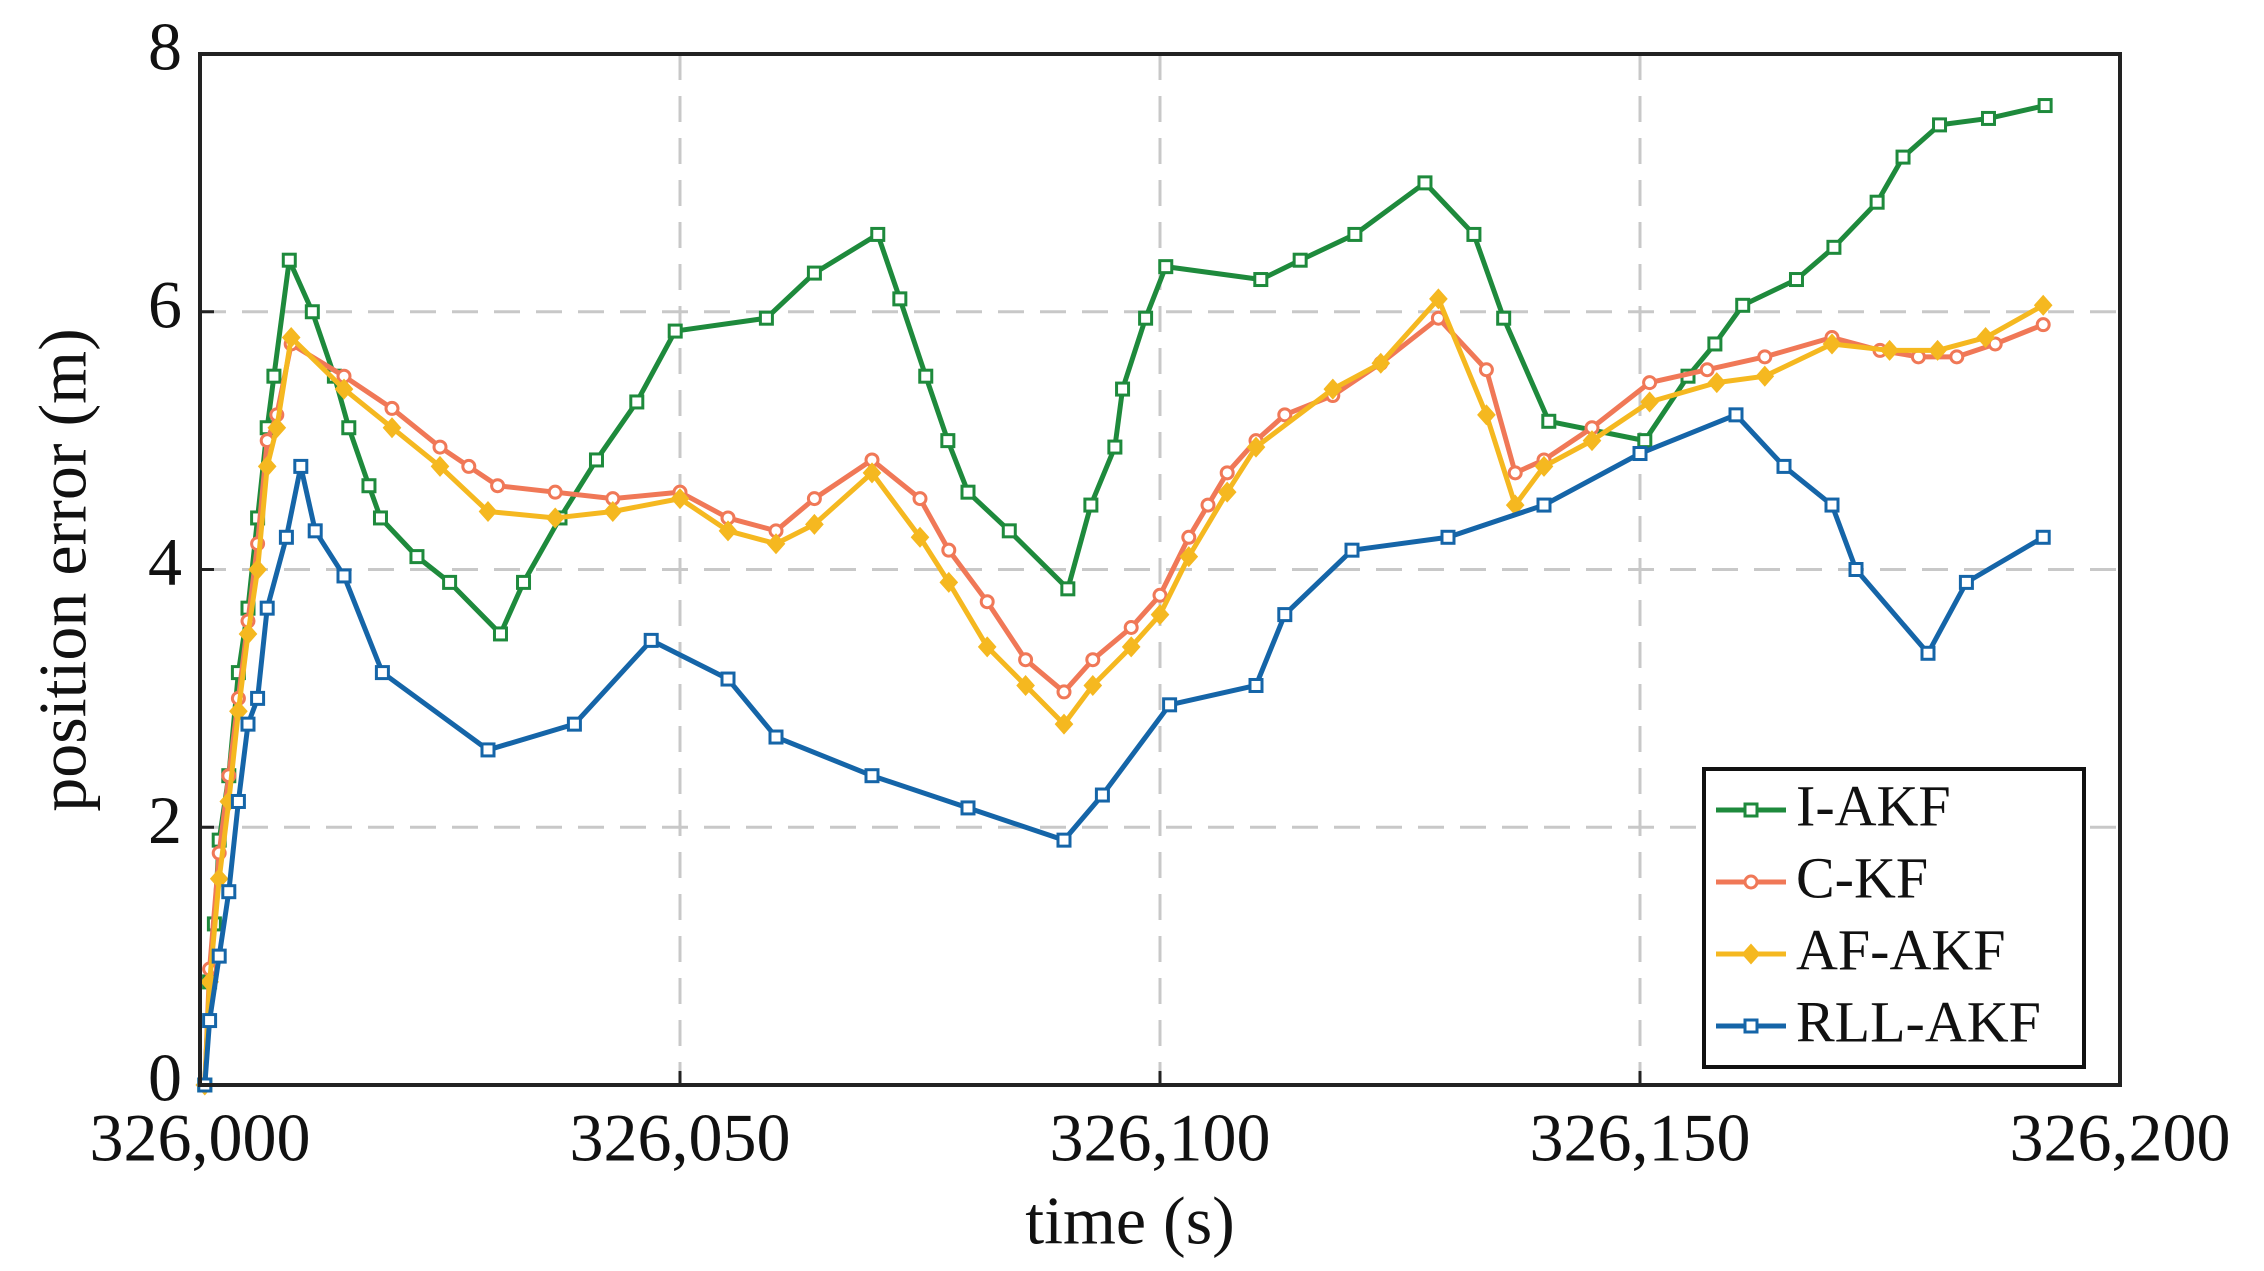  I want to click on legend-label: I-AKF, so click(1873, 805).